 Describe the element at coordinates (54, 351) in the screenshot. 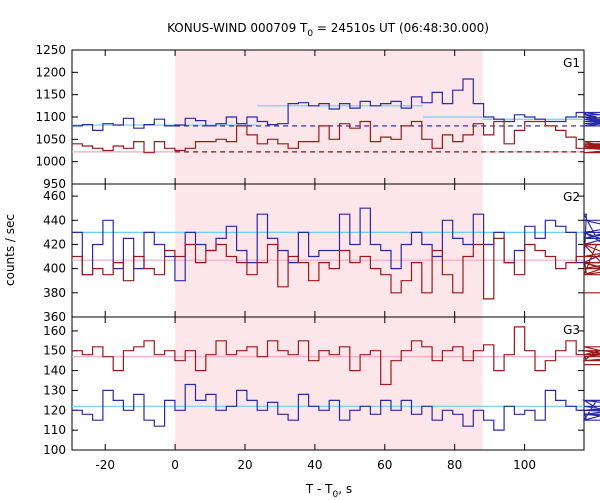

I see `y-tick-label-g3: 150` at that location.